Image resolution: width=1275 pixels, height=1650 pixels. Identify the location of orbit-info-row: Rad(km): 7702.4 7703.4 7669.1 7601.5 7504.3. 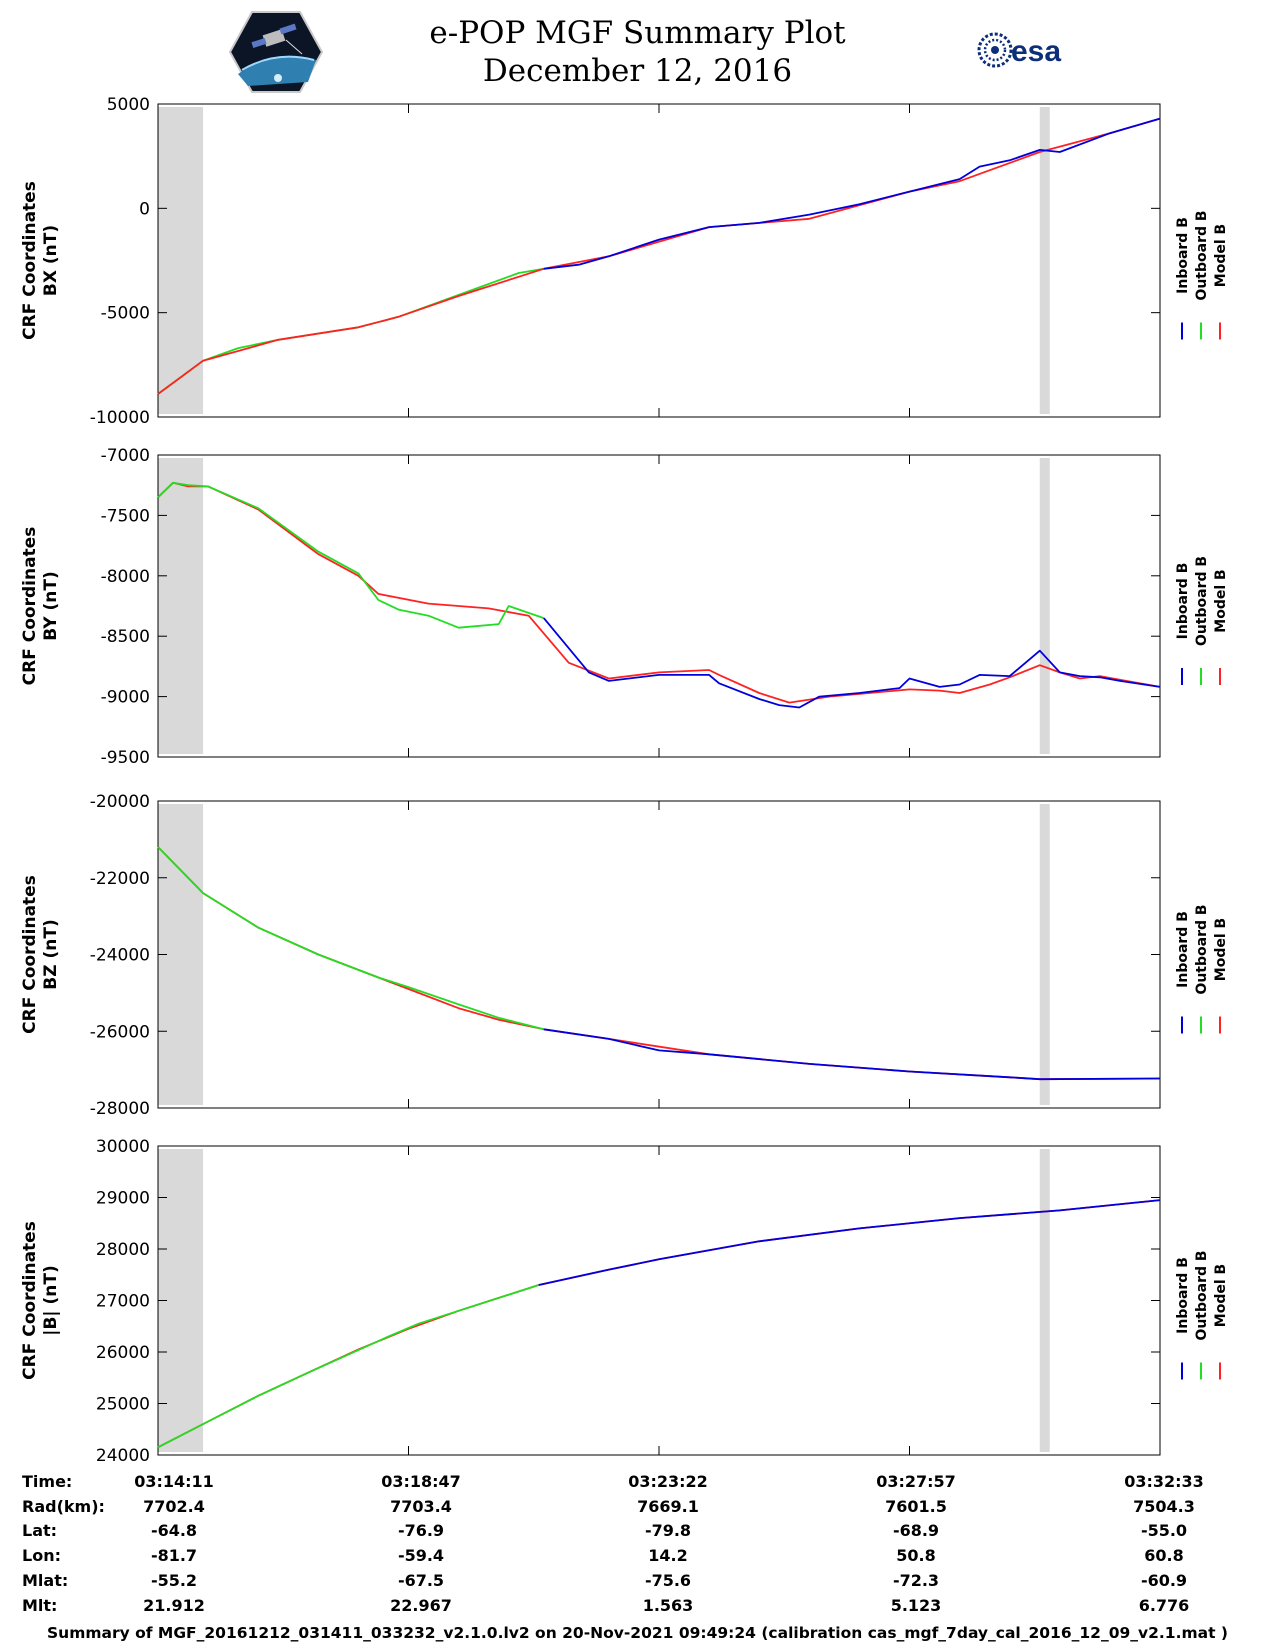
(637, 1509).